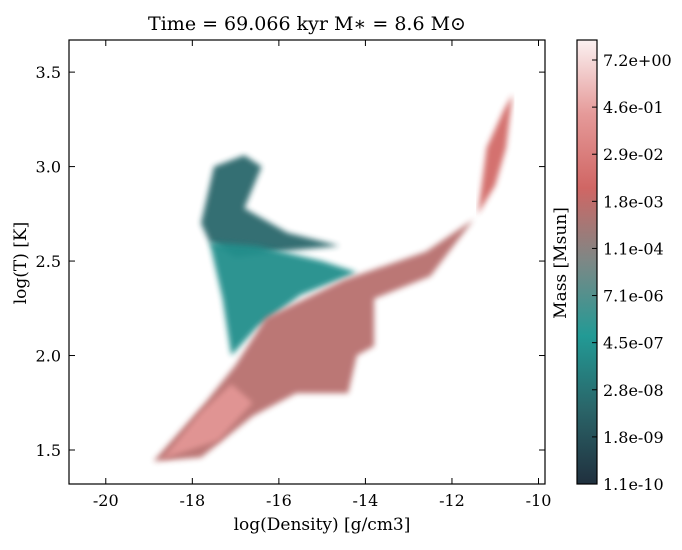 The width and height of the screenshot is (682, 550). I want to click on heatmap-region-warm-plume, so click(283, 299).